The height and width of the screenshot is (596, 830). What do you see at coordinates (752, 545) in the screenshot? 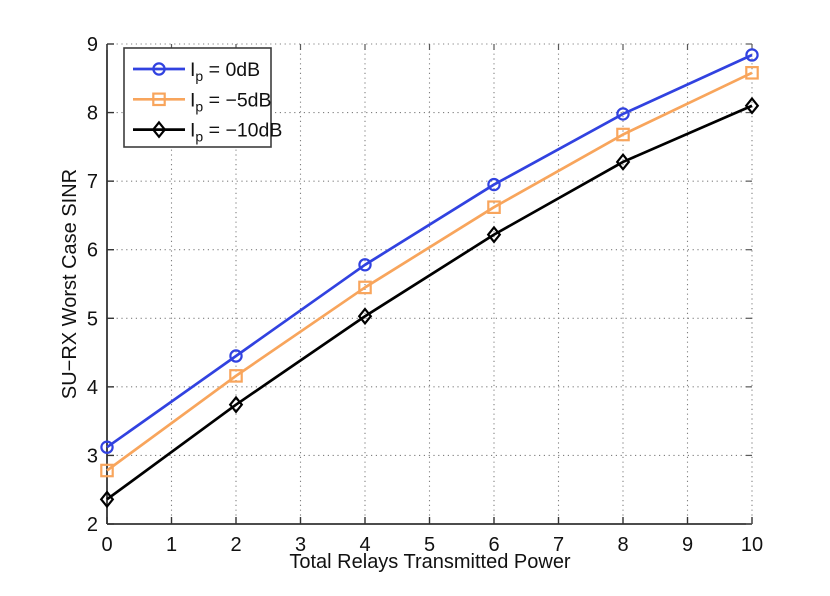
I see `x-tick-label: 10` at bounding box center [752, 545].